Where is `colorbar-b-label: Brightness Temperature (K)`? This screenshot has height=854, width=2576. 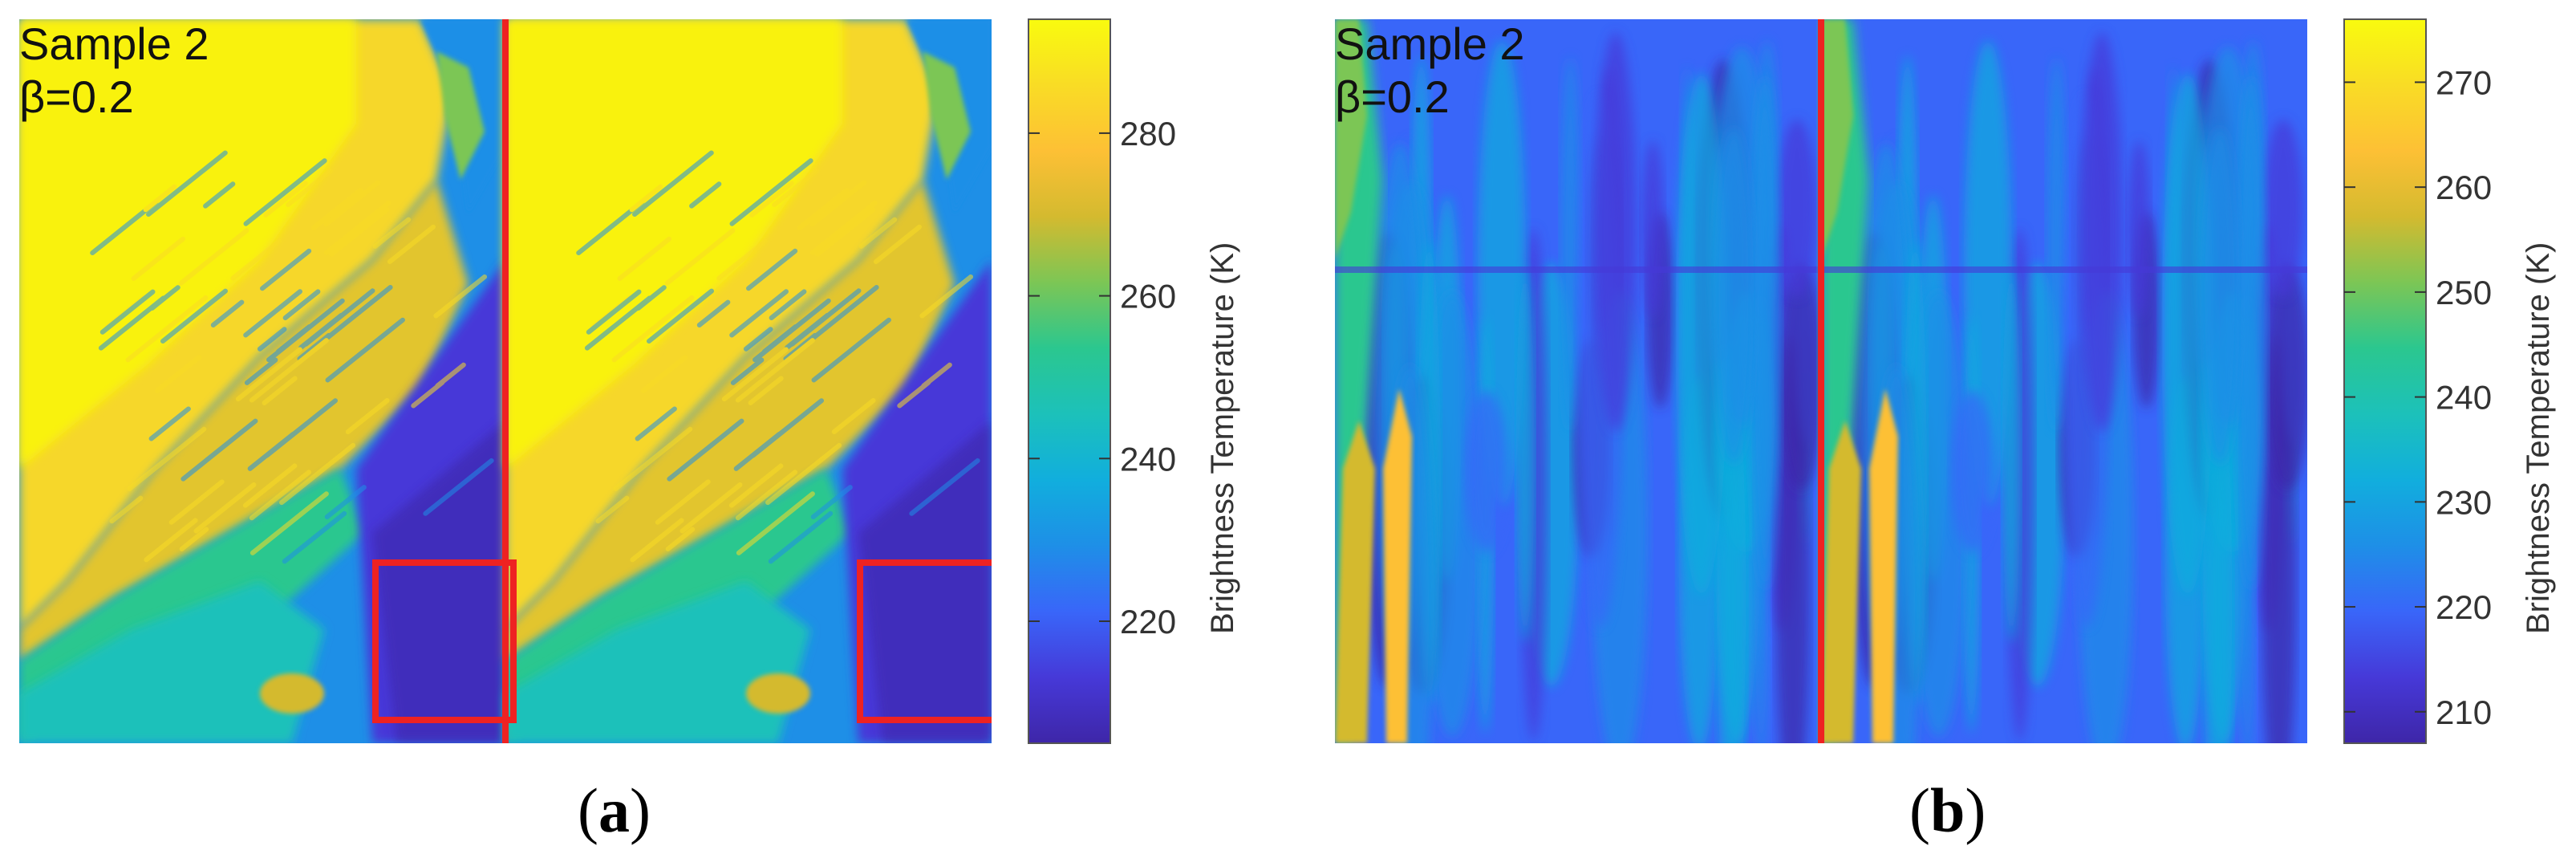
colorbar-b-label: Brightness Temperature (K) is located at coordinates (2538, 438).